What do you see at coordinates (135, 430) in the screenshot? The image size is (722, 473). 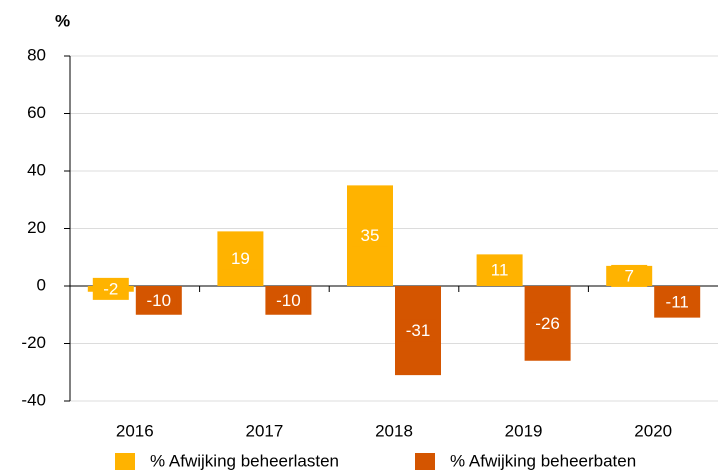 I see `x-tick-label: 2016` at bounding box center [135, 430].